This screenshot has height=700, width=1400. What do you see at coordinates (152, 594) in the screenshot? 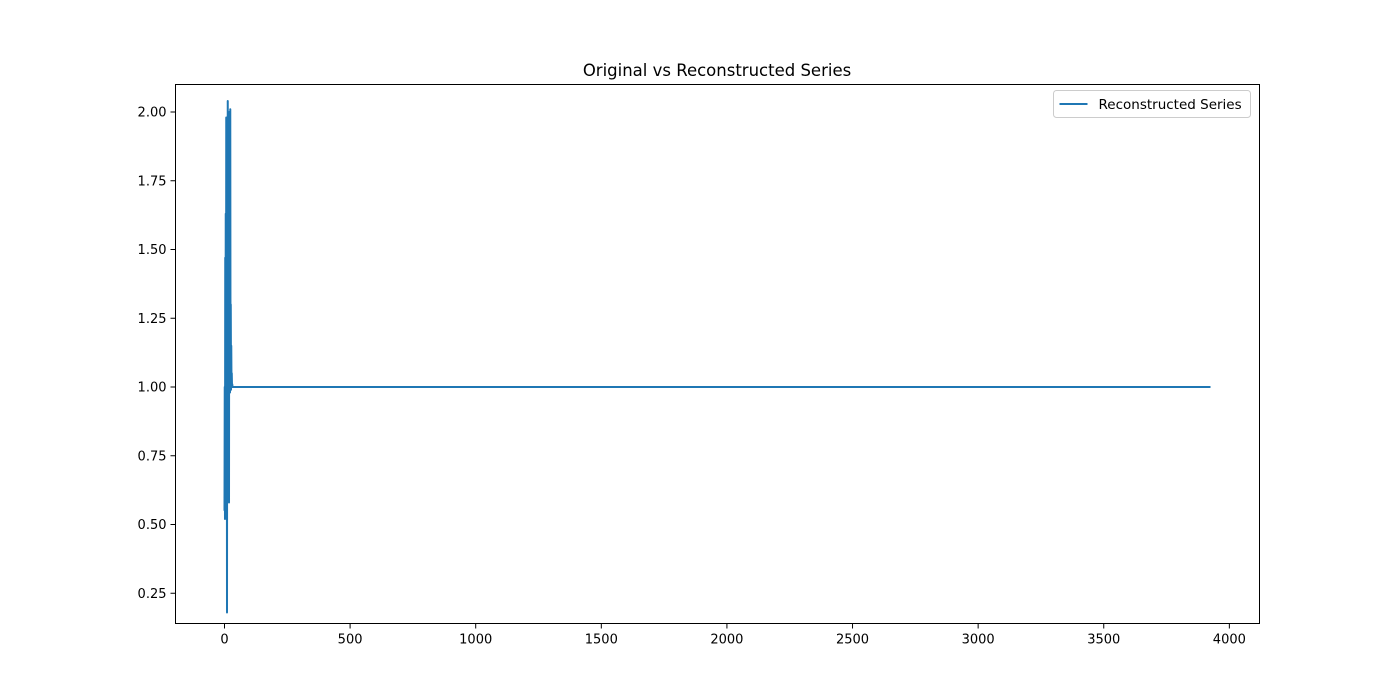
I see `y-tick-label: 0.25` at bounding box center [152, 594].